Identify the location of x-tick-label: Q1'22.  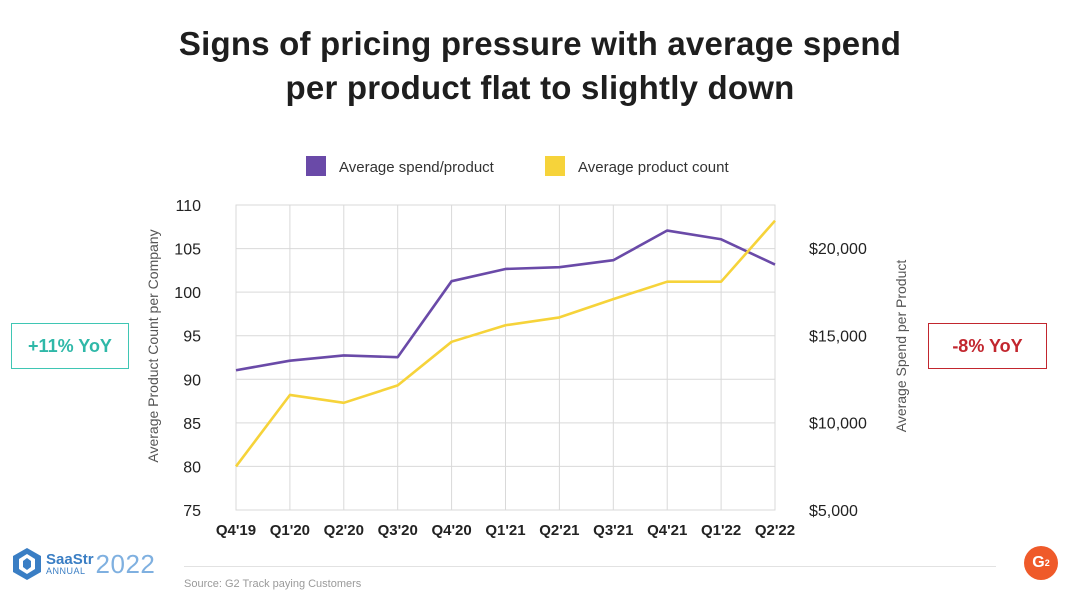
(721, 530).